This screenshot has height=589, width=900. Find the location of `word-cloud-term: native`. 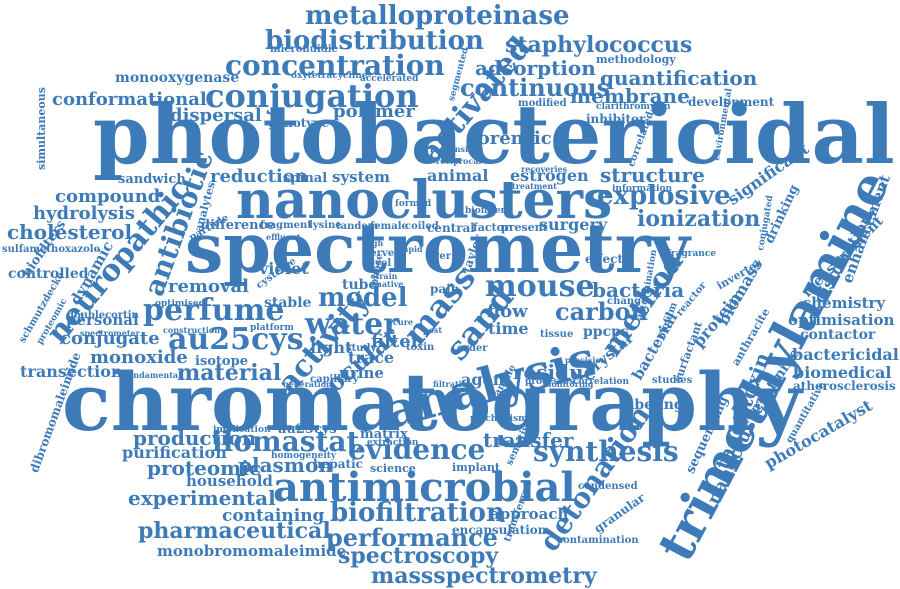

word-cloud-term: native is located at coordinates (390, 284).